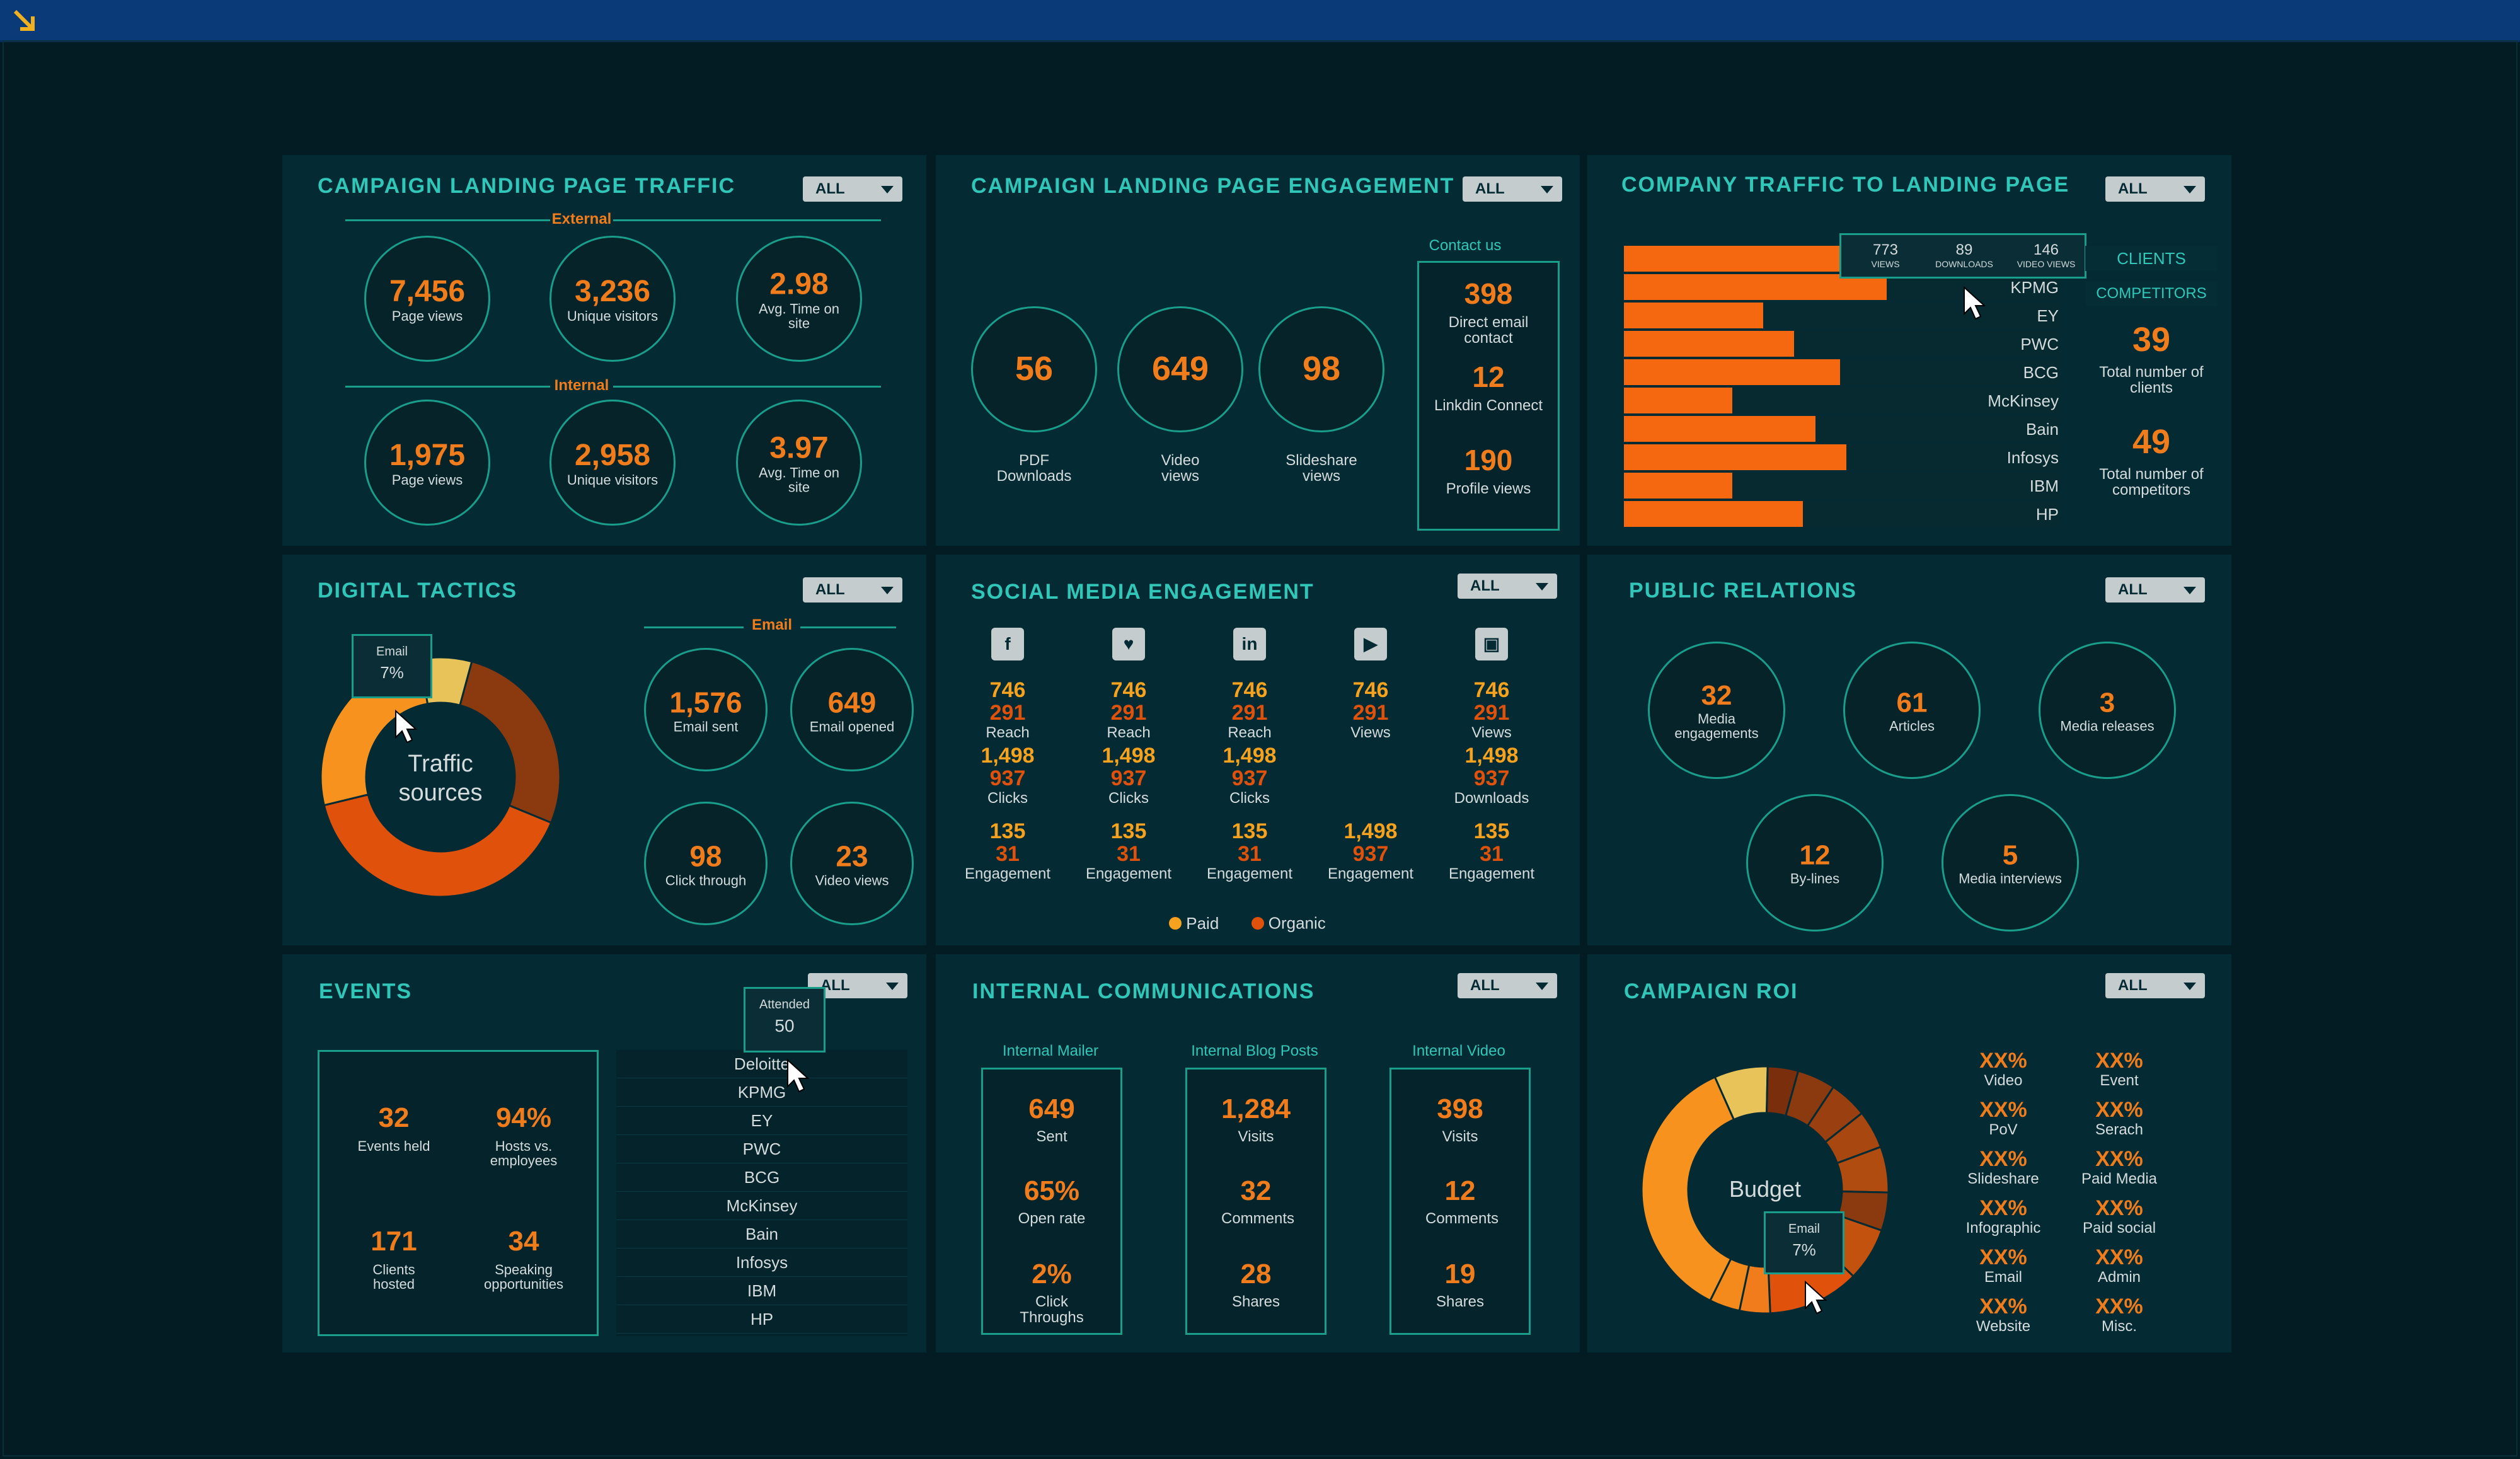 The width and height of the screenshot is (2520, 1459). What do you see at coordinates (1007, 831) in the screenshot?
I see `paid-value: 135` at bounding box center [1007, 831].